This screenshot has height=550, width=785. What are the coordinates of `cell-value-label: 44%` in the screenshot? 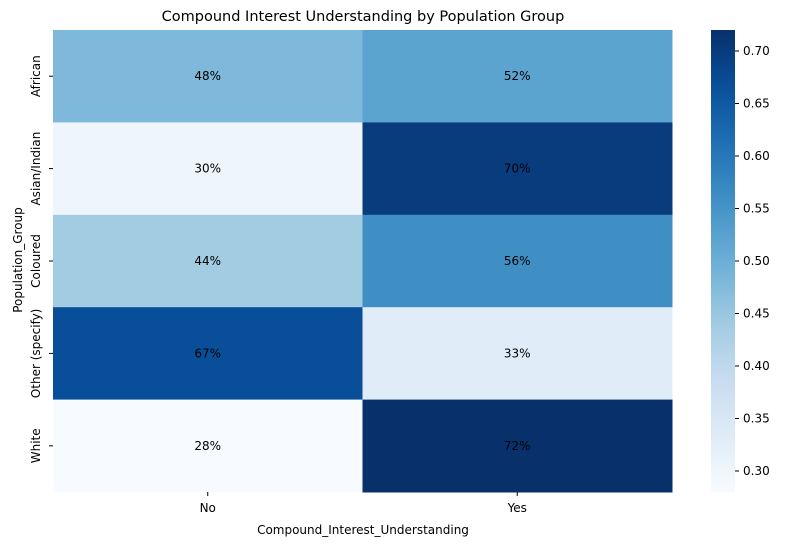 It's located at (207, 261).